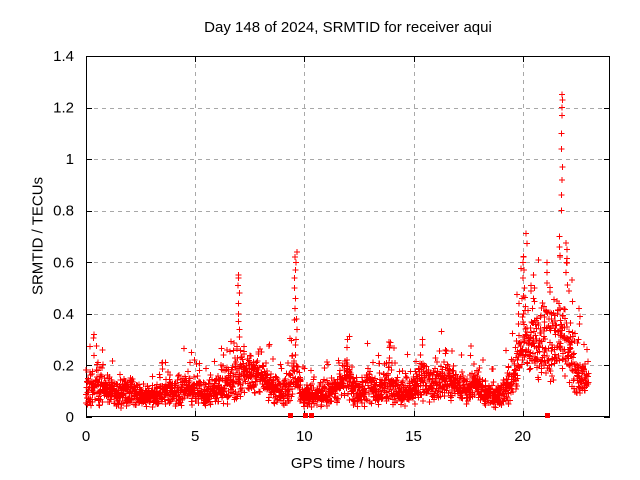  Describe the element at coordinates (86, 436) in the screenshot. I see `x-tick-label: 0` at that location.